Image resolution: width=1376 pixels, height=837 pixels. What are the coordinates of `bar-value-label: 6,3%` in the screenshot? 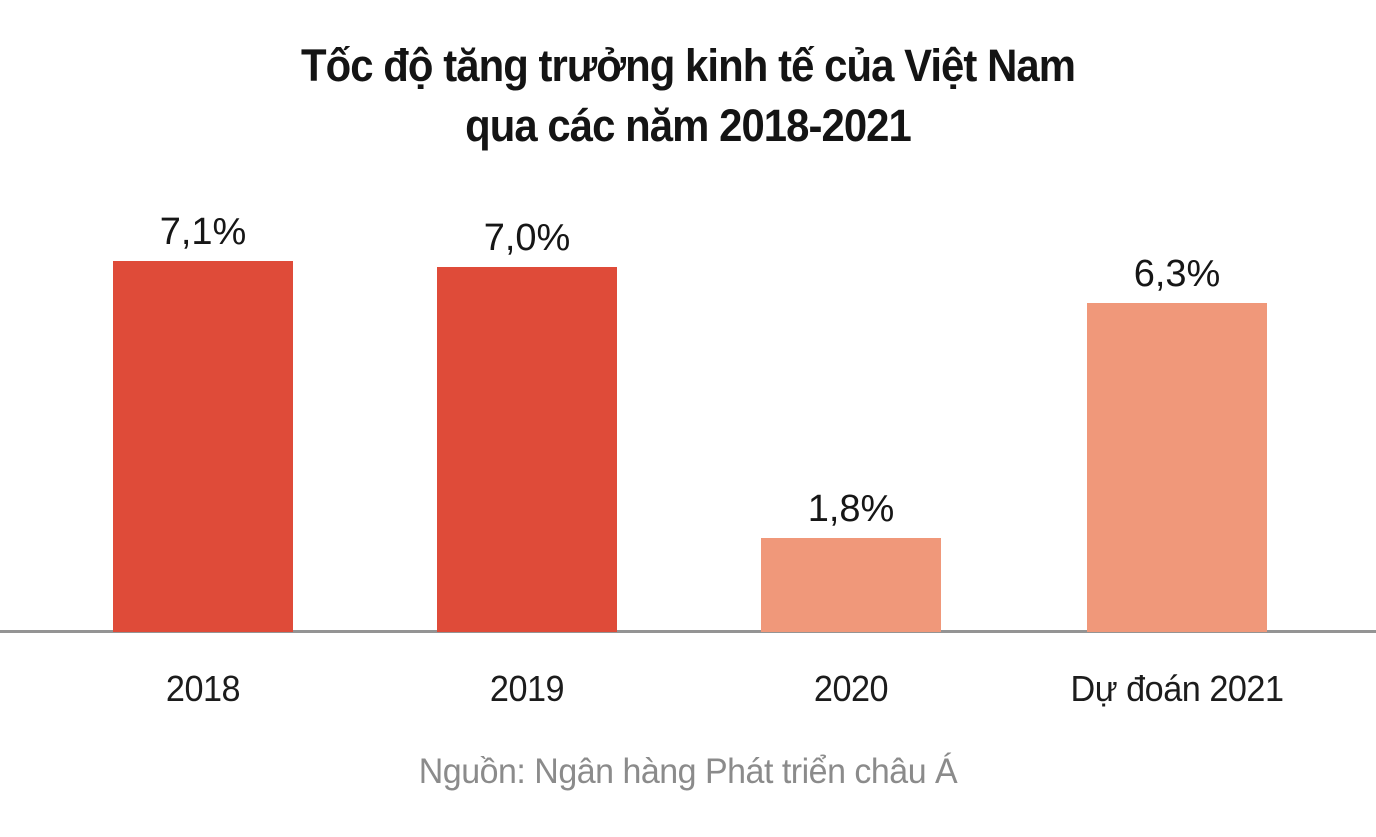 It's located at (1177, 274).